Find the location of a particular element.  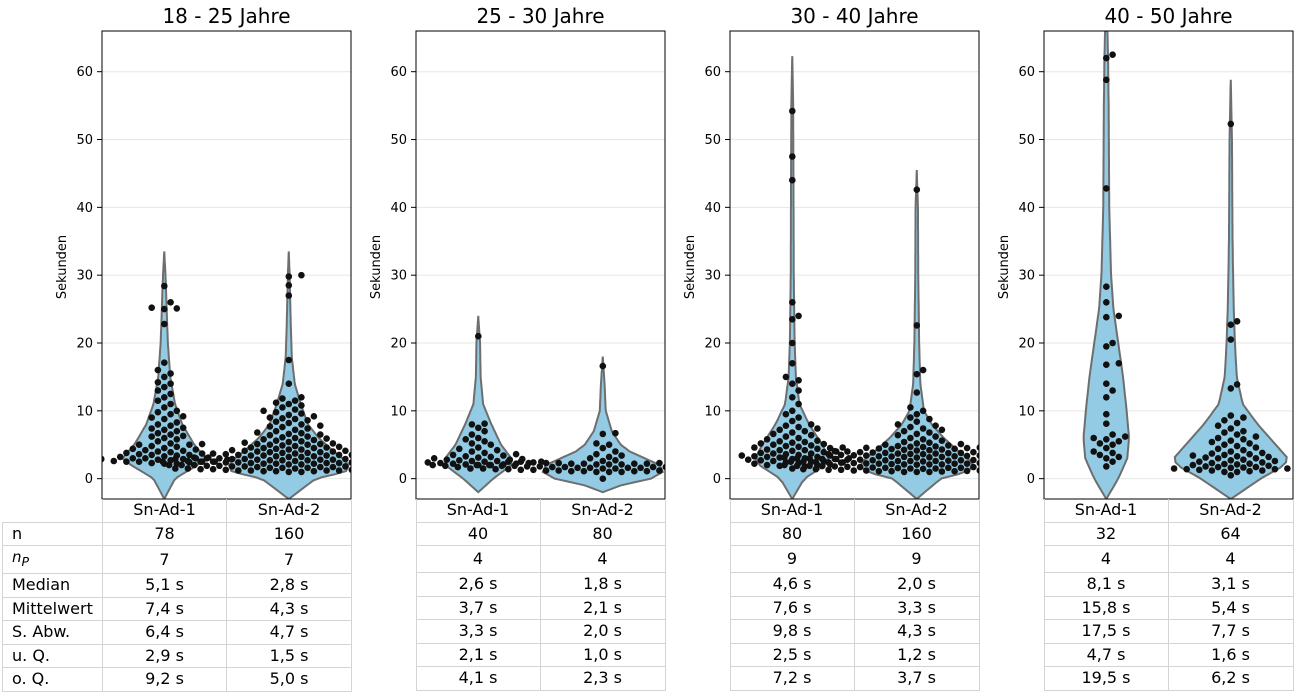

table-cell: 5,0 s is located at coordinates (289, 679).